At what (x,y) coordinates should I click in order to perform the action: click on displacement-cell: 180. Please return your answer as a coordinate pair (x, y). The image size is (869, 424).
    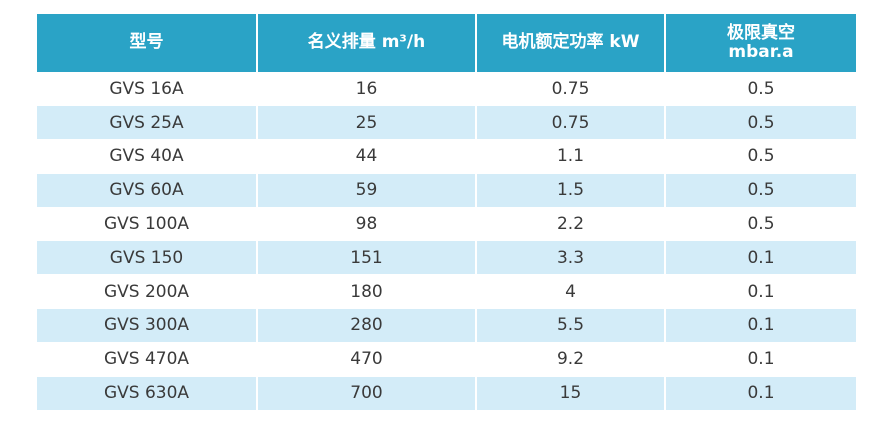
    Looking at the image, I should click on (366, 291).